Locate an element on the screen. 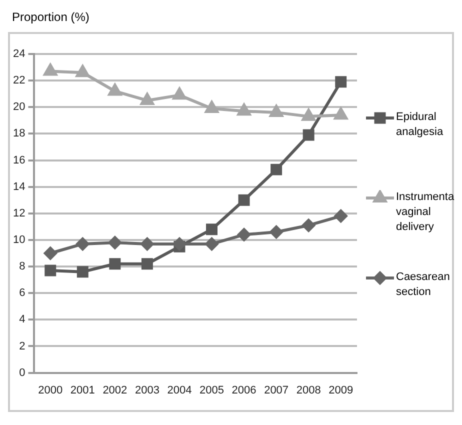 This screenshot has width=462, height=425. y-tick-label: 12 is located at coordinates (19, 213).